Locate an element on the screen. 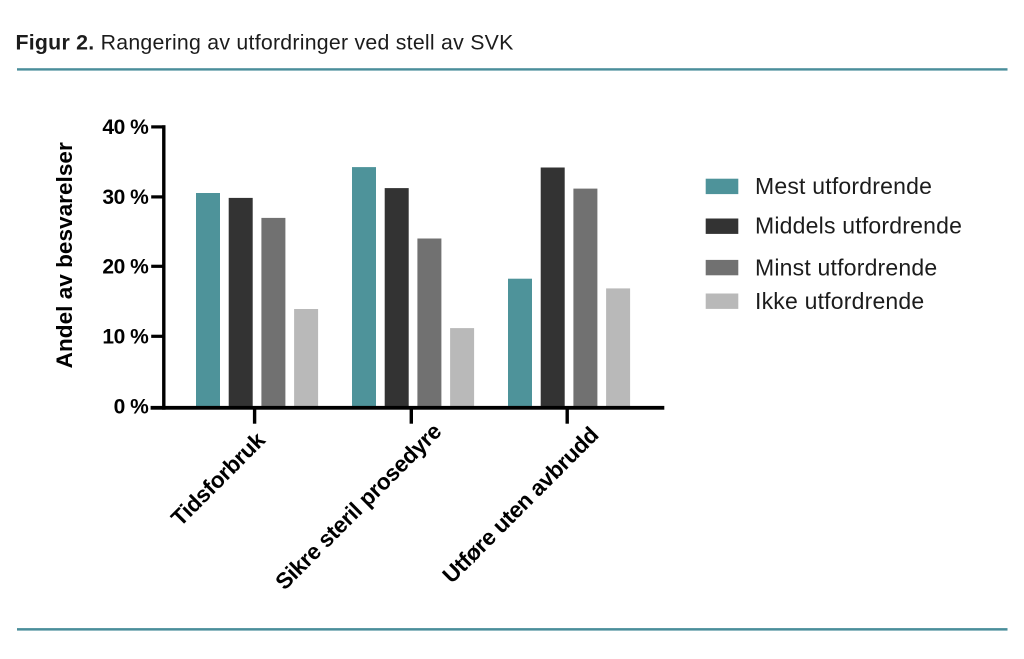  svg-text: Mest utfordrende is located at coordinates (843, 186).